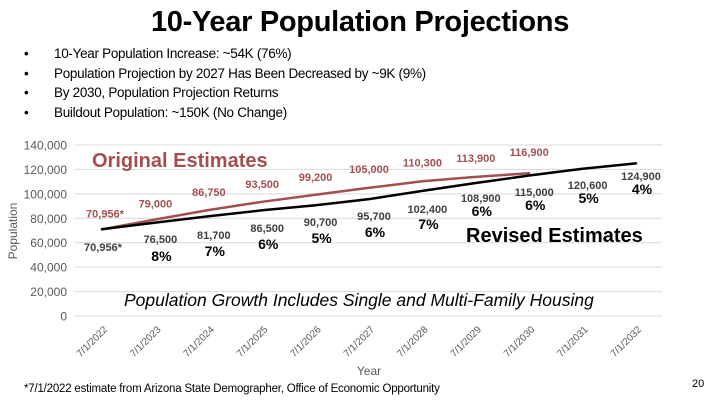  Describe the element at coordinates (156, 205) in the screenshot. I see `original-data-label: 79,000` at that location.